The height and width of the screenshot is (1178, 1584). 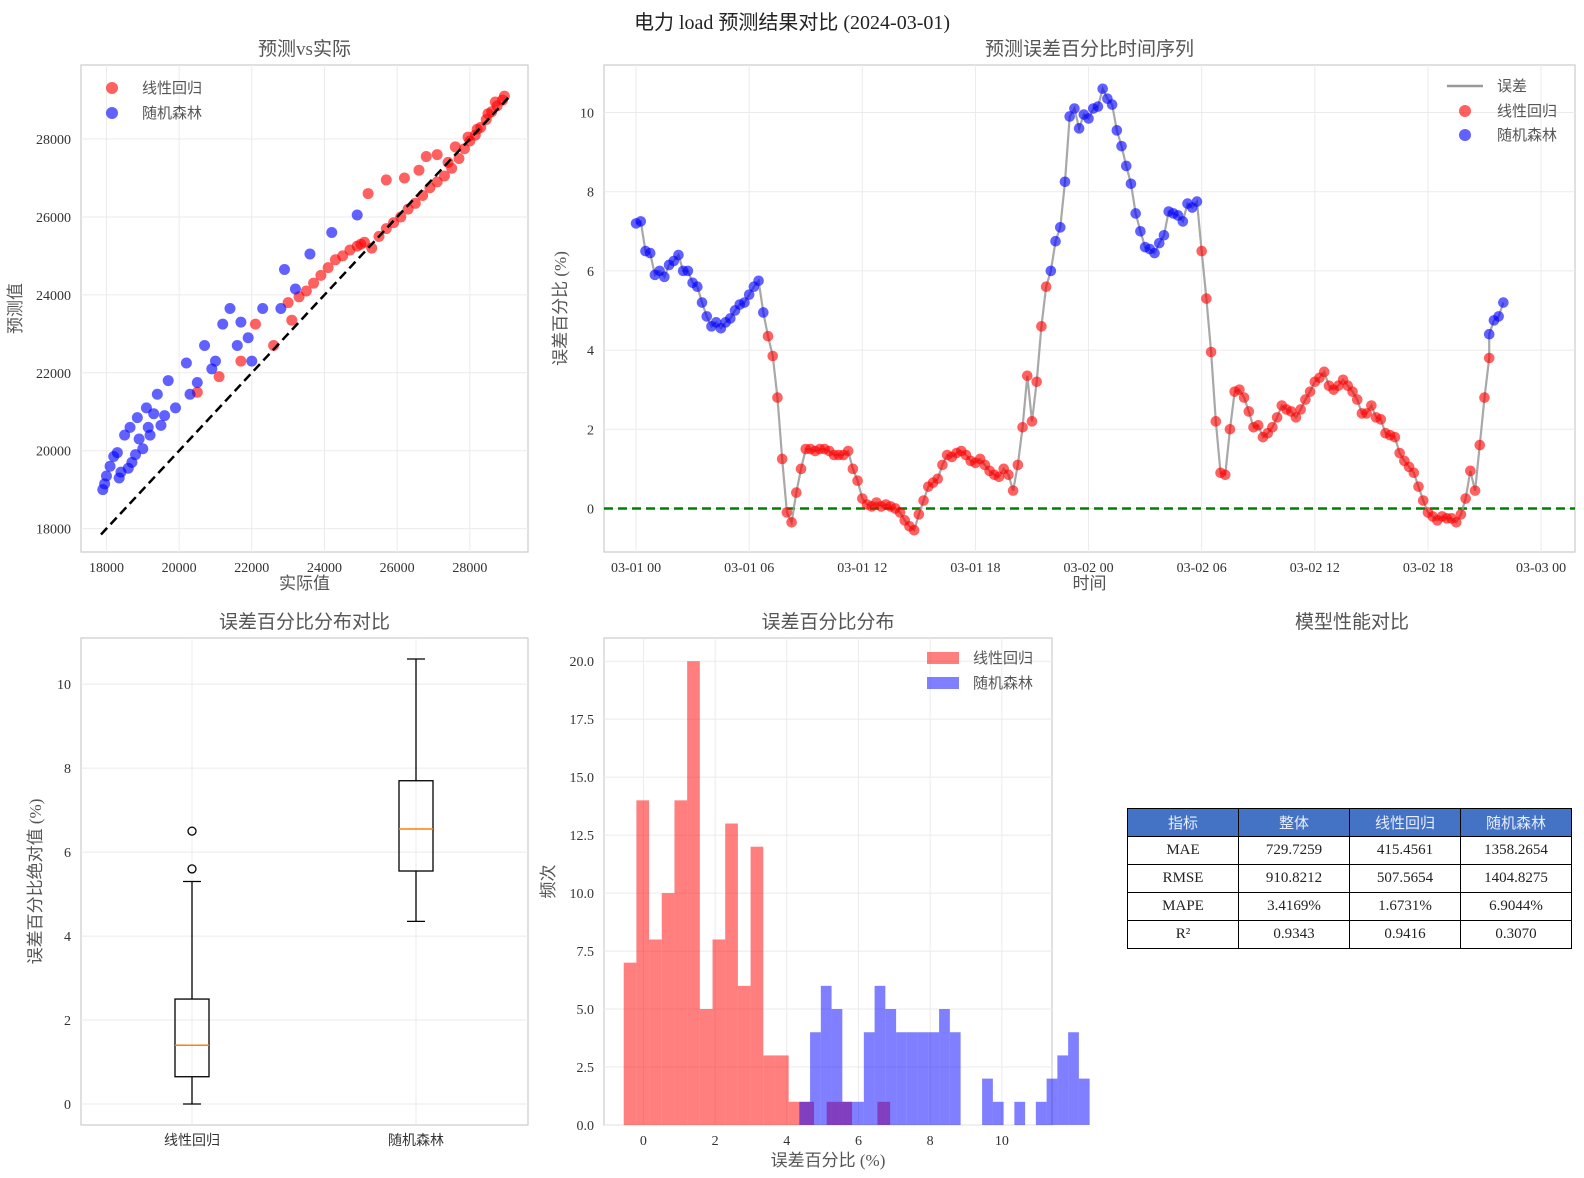 What do you see at coordinates (1183, 878) in the screenshot?
I see `table-cell: RMSE` at bounding box center [1183, 878].